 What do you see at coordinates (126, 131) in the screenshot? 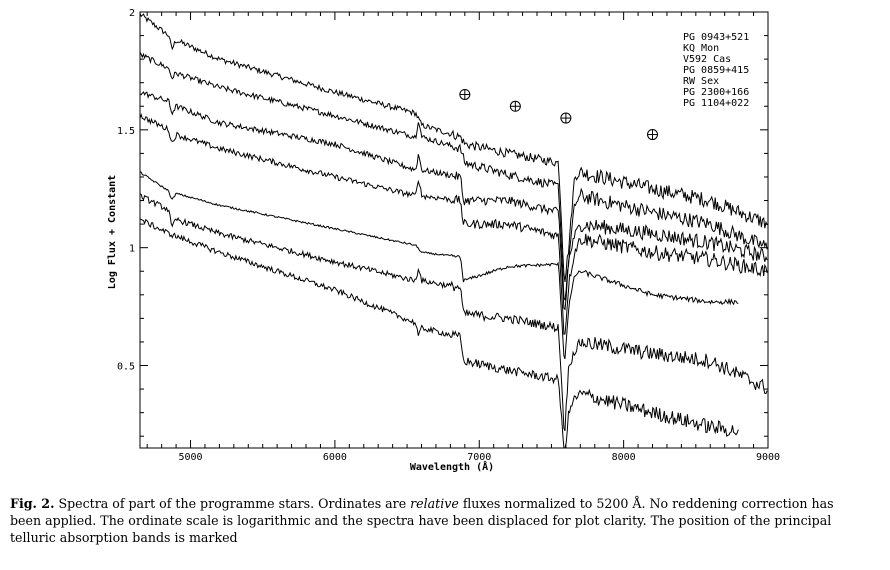
I see `y-tick-label: 1.5` at bounding box center [126, 131].